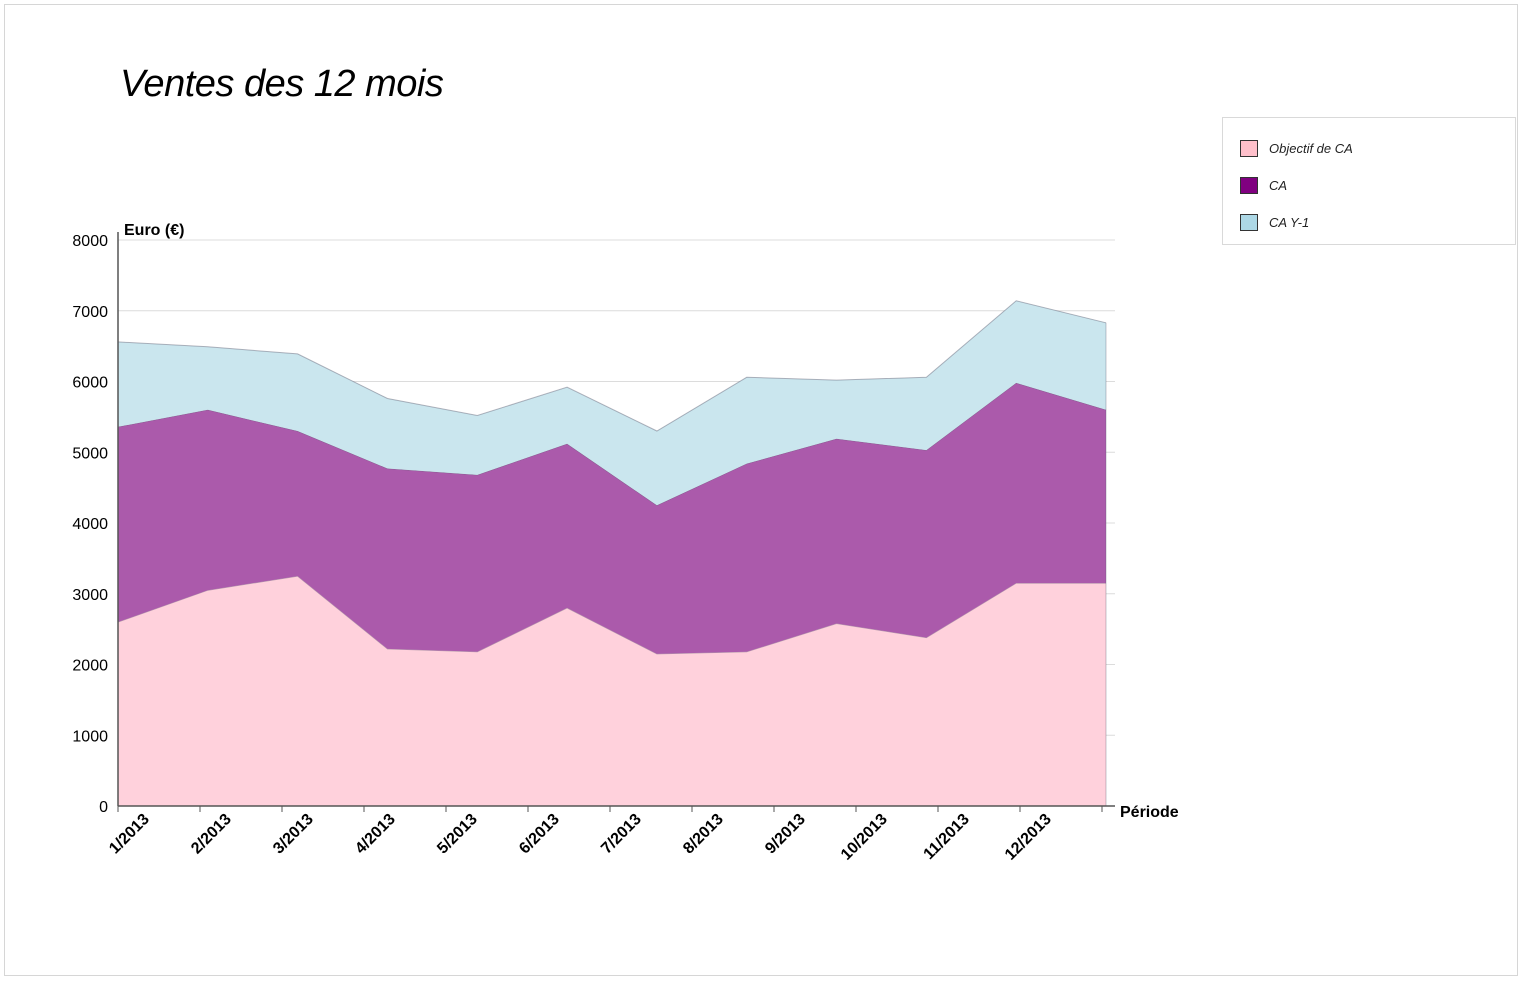 The image size is (1525, 982). Describe the element at coordinates (90, 736) in the screenshot. I see `y-tick-label: 1000` at that location.